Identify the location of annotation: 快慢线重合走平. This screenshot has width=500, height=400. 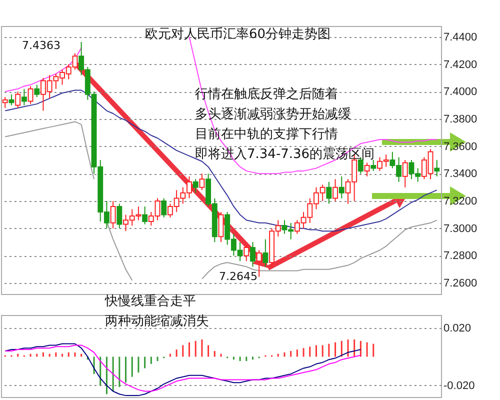
(150, 302).